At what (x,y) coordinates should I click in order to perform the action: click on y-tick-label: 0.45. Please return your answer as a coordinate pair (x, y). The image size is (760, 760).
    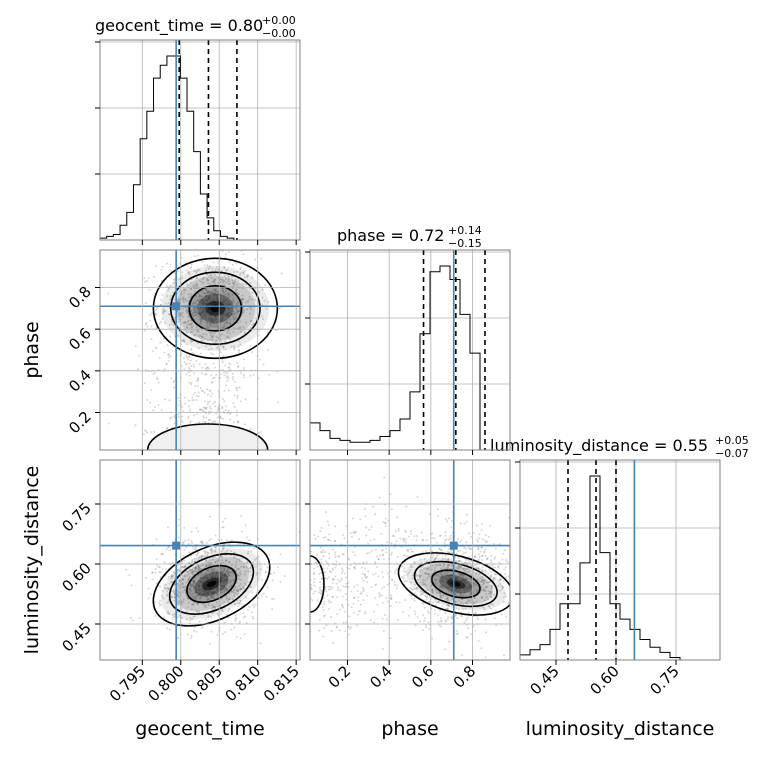
    Looking at the image, I should click on (76, 637).